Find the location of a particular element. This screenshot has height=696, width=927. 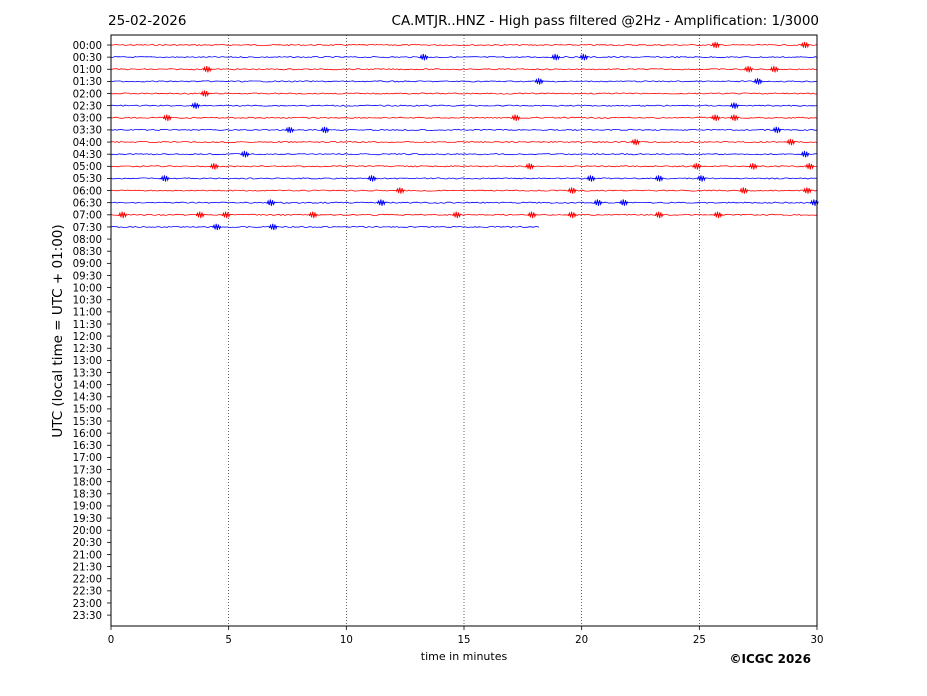

trace-02:30 is located at coordinates (464, 105).